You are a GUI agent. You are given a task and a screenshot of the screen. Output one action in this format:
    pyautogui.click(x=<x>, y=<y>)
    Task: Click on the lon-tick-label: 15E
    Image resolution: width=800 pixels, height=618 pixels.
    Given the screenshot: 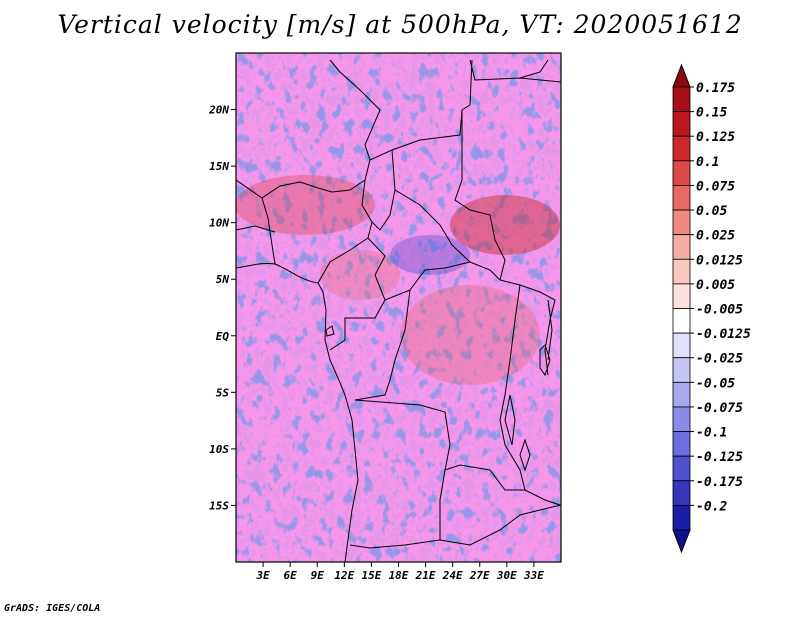 What is the action you would take?
    pyautogui.click(x=371, y=575)
    